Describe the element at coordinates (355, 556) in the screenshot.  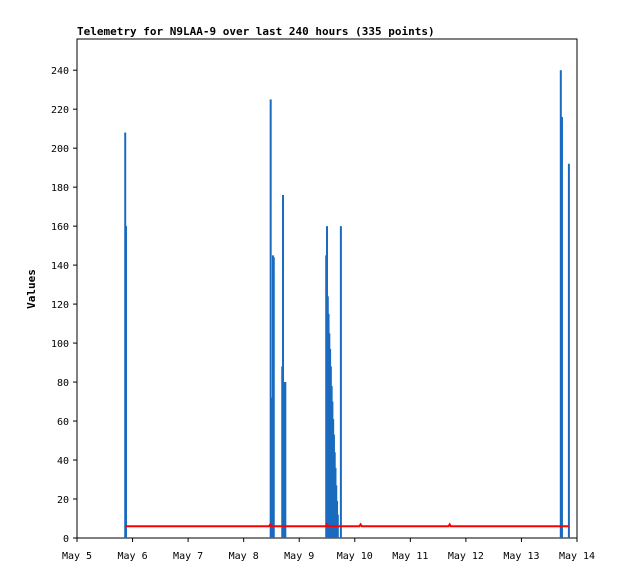
I see `x-tick-label: May 10` at that location.